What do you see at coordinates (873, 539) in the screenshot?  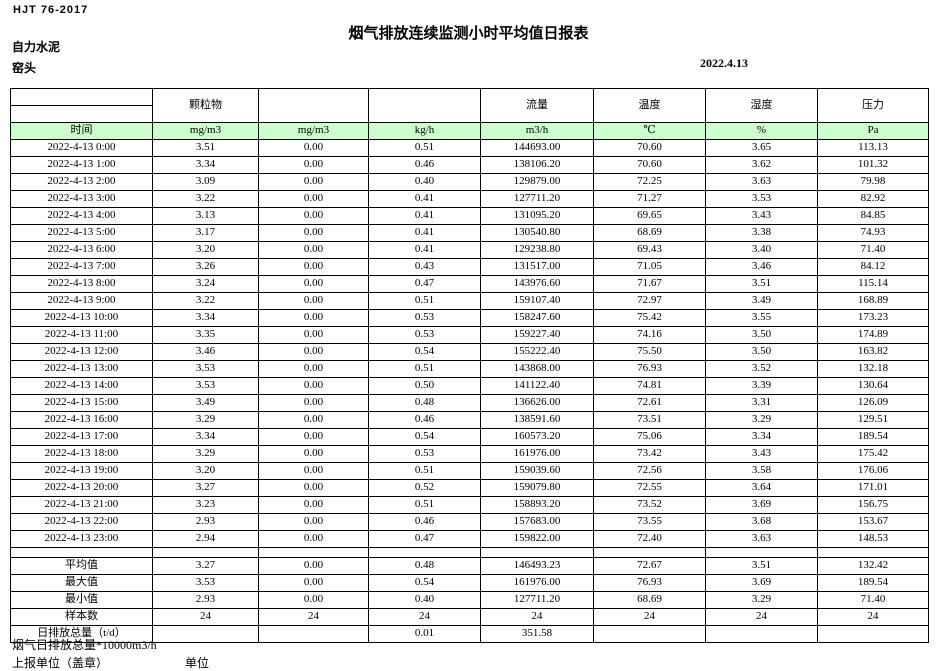 I see `value-cell: 148.53` at bounding box center [873, 539].